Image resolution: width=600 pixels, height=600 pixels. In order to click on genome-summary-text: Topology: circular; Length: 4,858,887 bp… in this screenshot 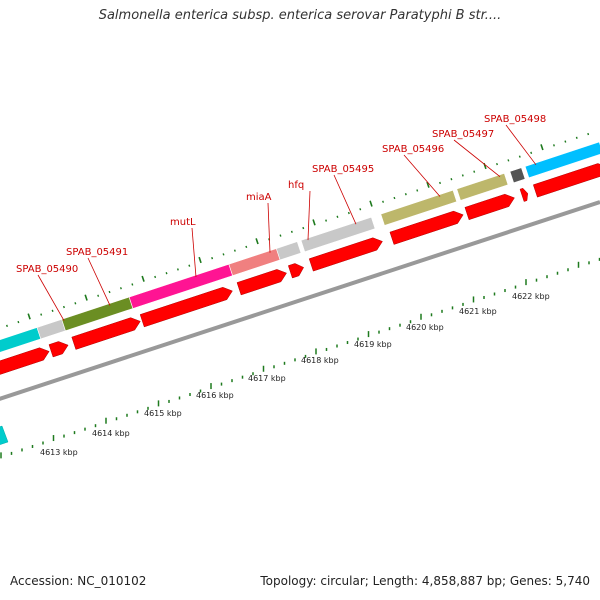, I will do `click(425, 581)`.